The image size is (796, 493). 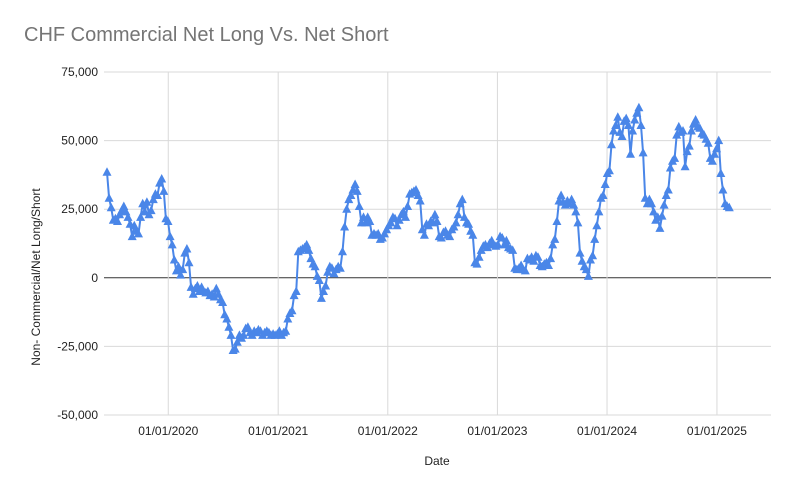 What do you see at coordinates (168, 431) in the screenshot?
I see `x-tick-label: 01/01/2020` at bounding box center [168, 431].